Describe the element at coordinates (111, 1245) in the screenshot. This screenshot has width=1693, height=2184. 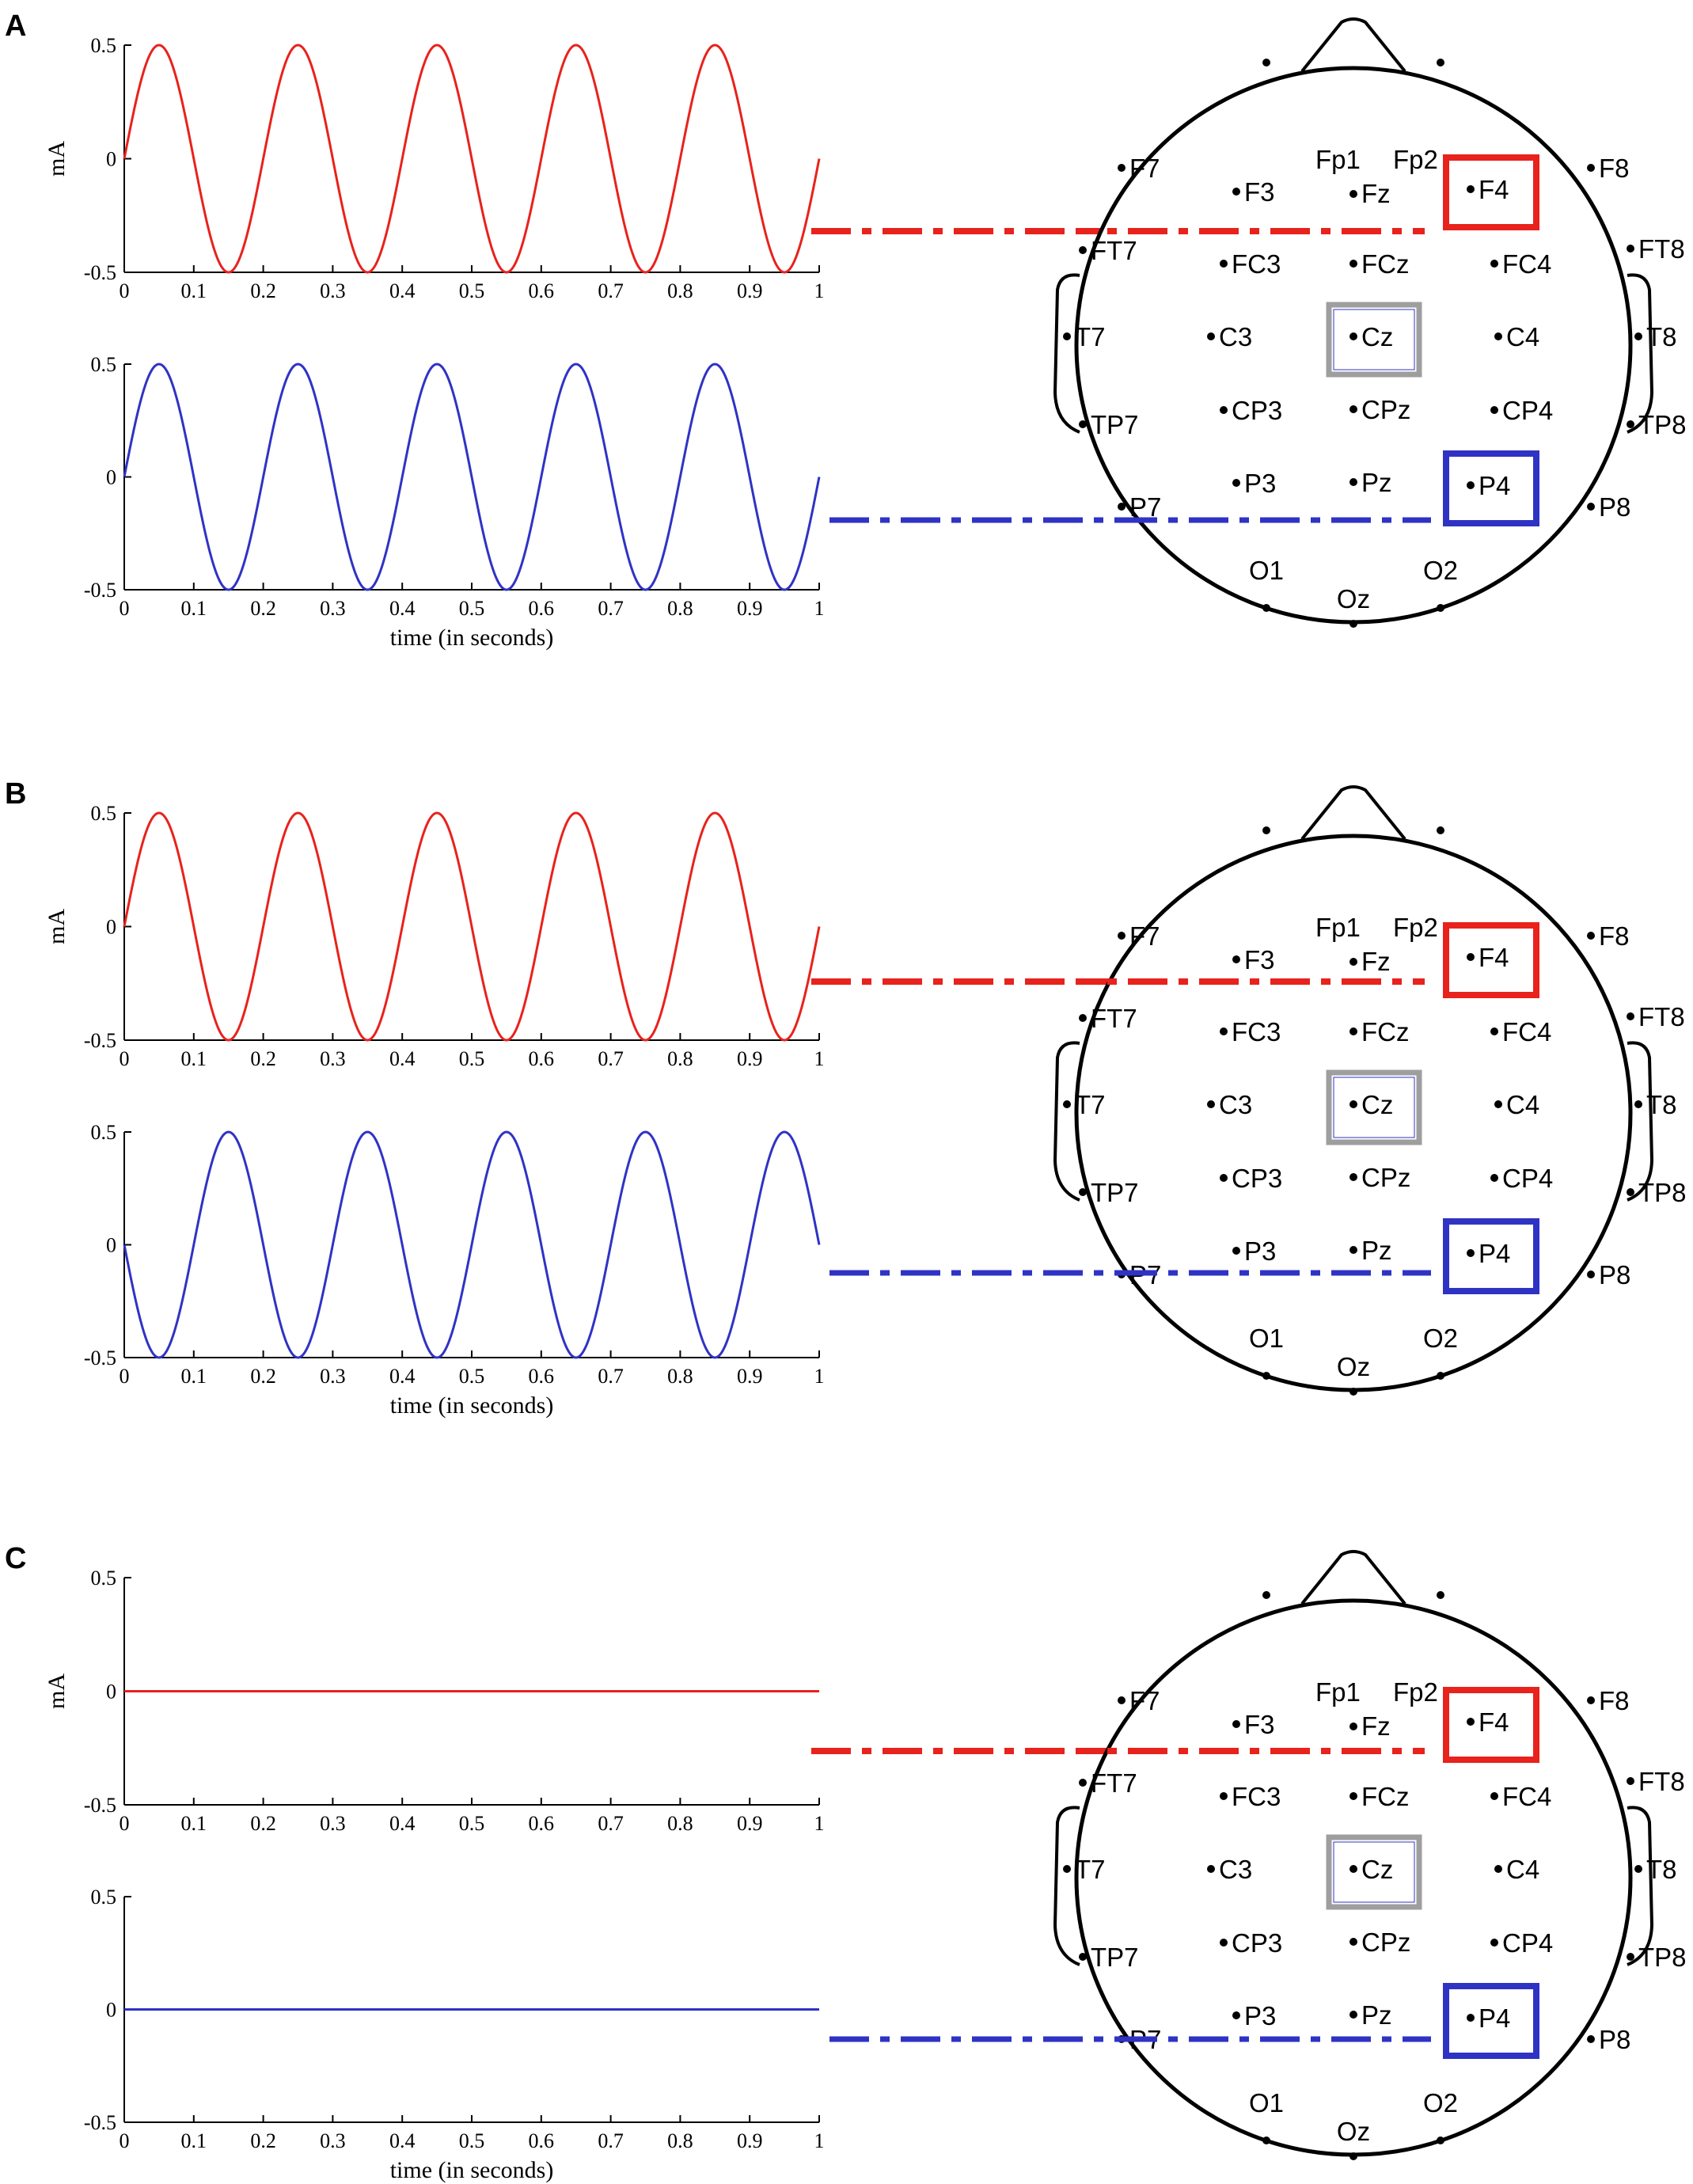
I see `y-tick-label: 0` at that location.